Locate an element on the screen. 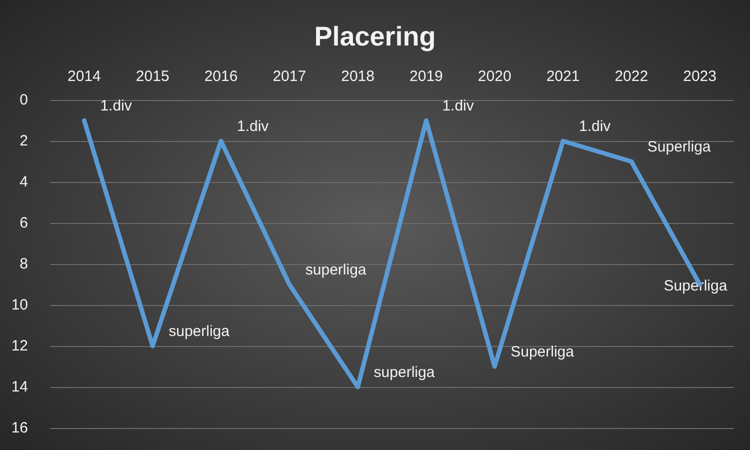  y-tick-label: 2 is located at coordinates (24, 141).